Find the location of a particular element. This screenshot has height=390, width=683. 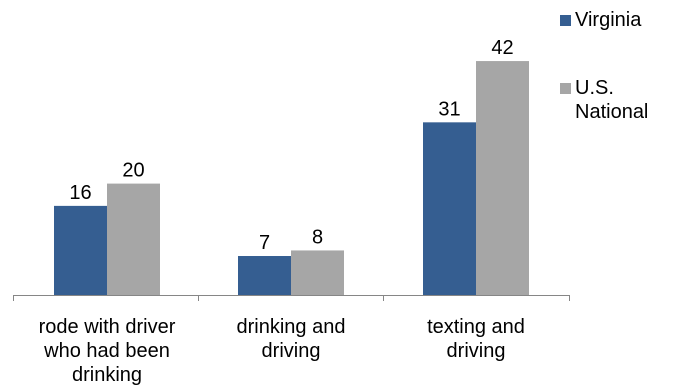

data-label-virginia-1: 7 is located at coordinates (264, 243).